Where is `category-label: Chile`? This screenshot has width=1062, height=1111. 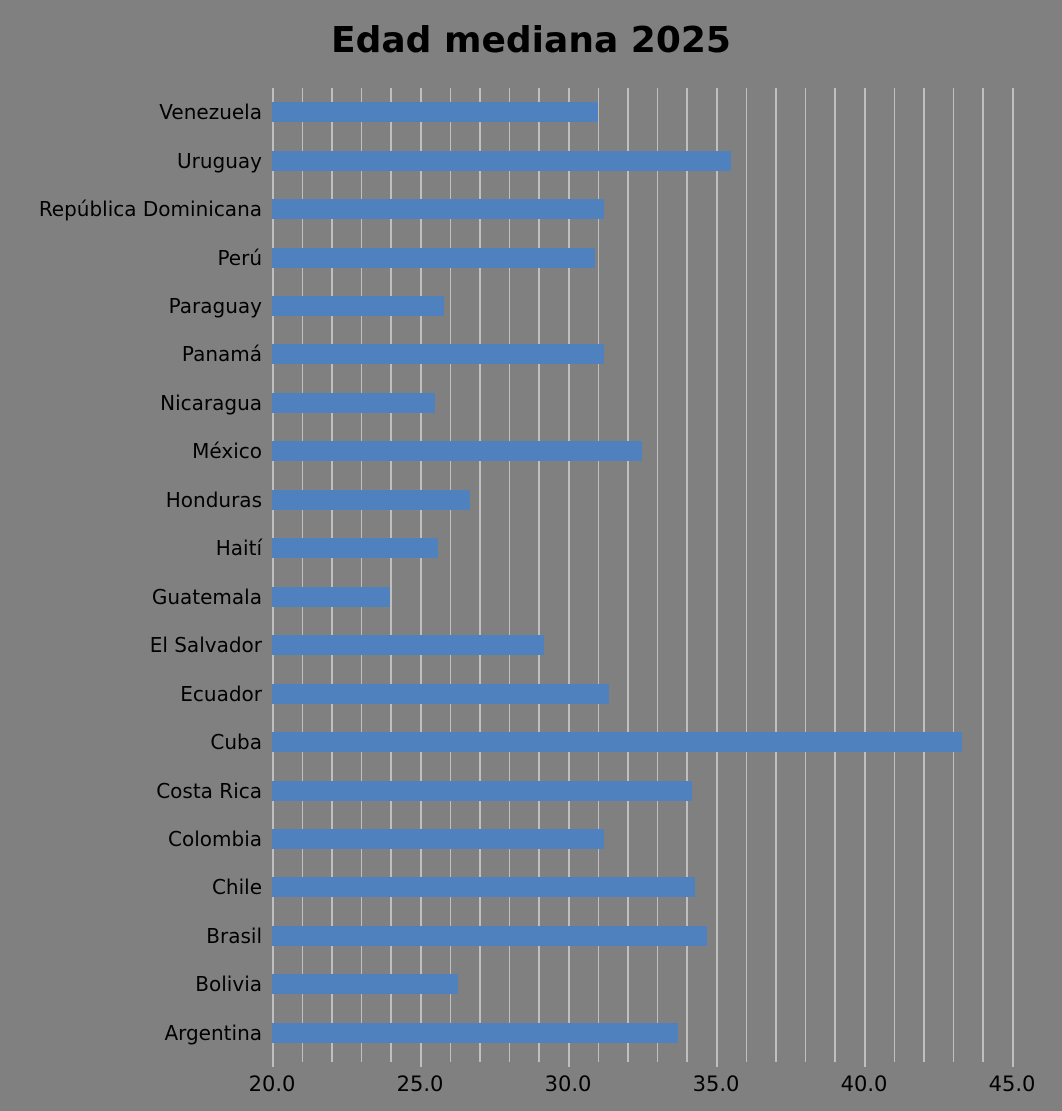
category-label: Chile is located at coordinates (236, 887).